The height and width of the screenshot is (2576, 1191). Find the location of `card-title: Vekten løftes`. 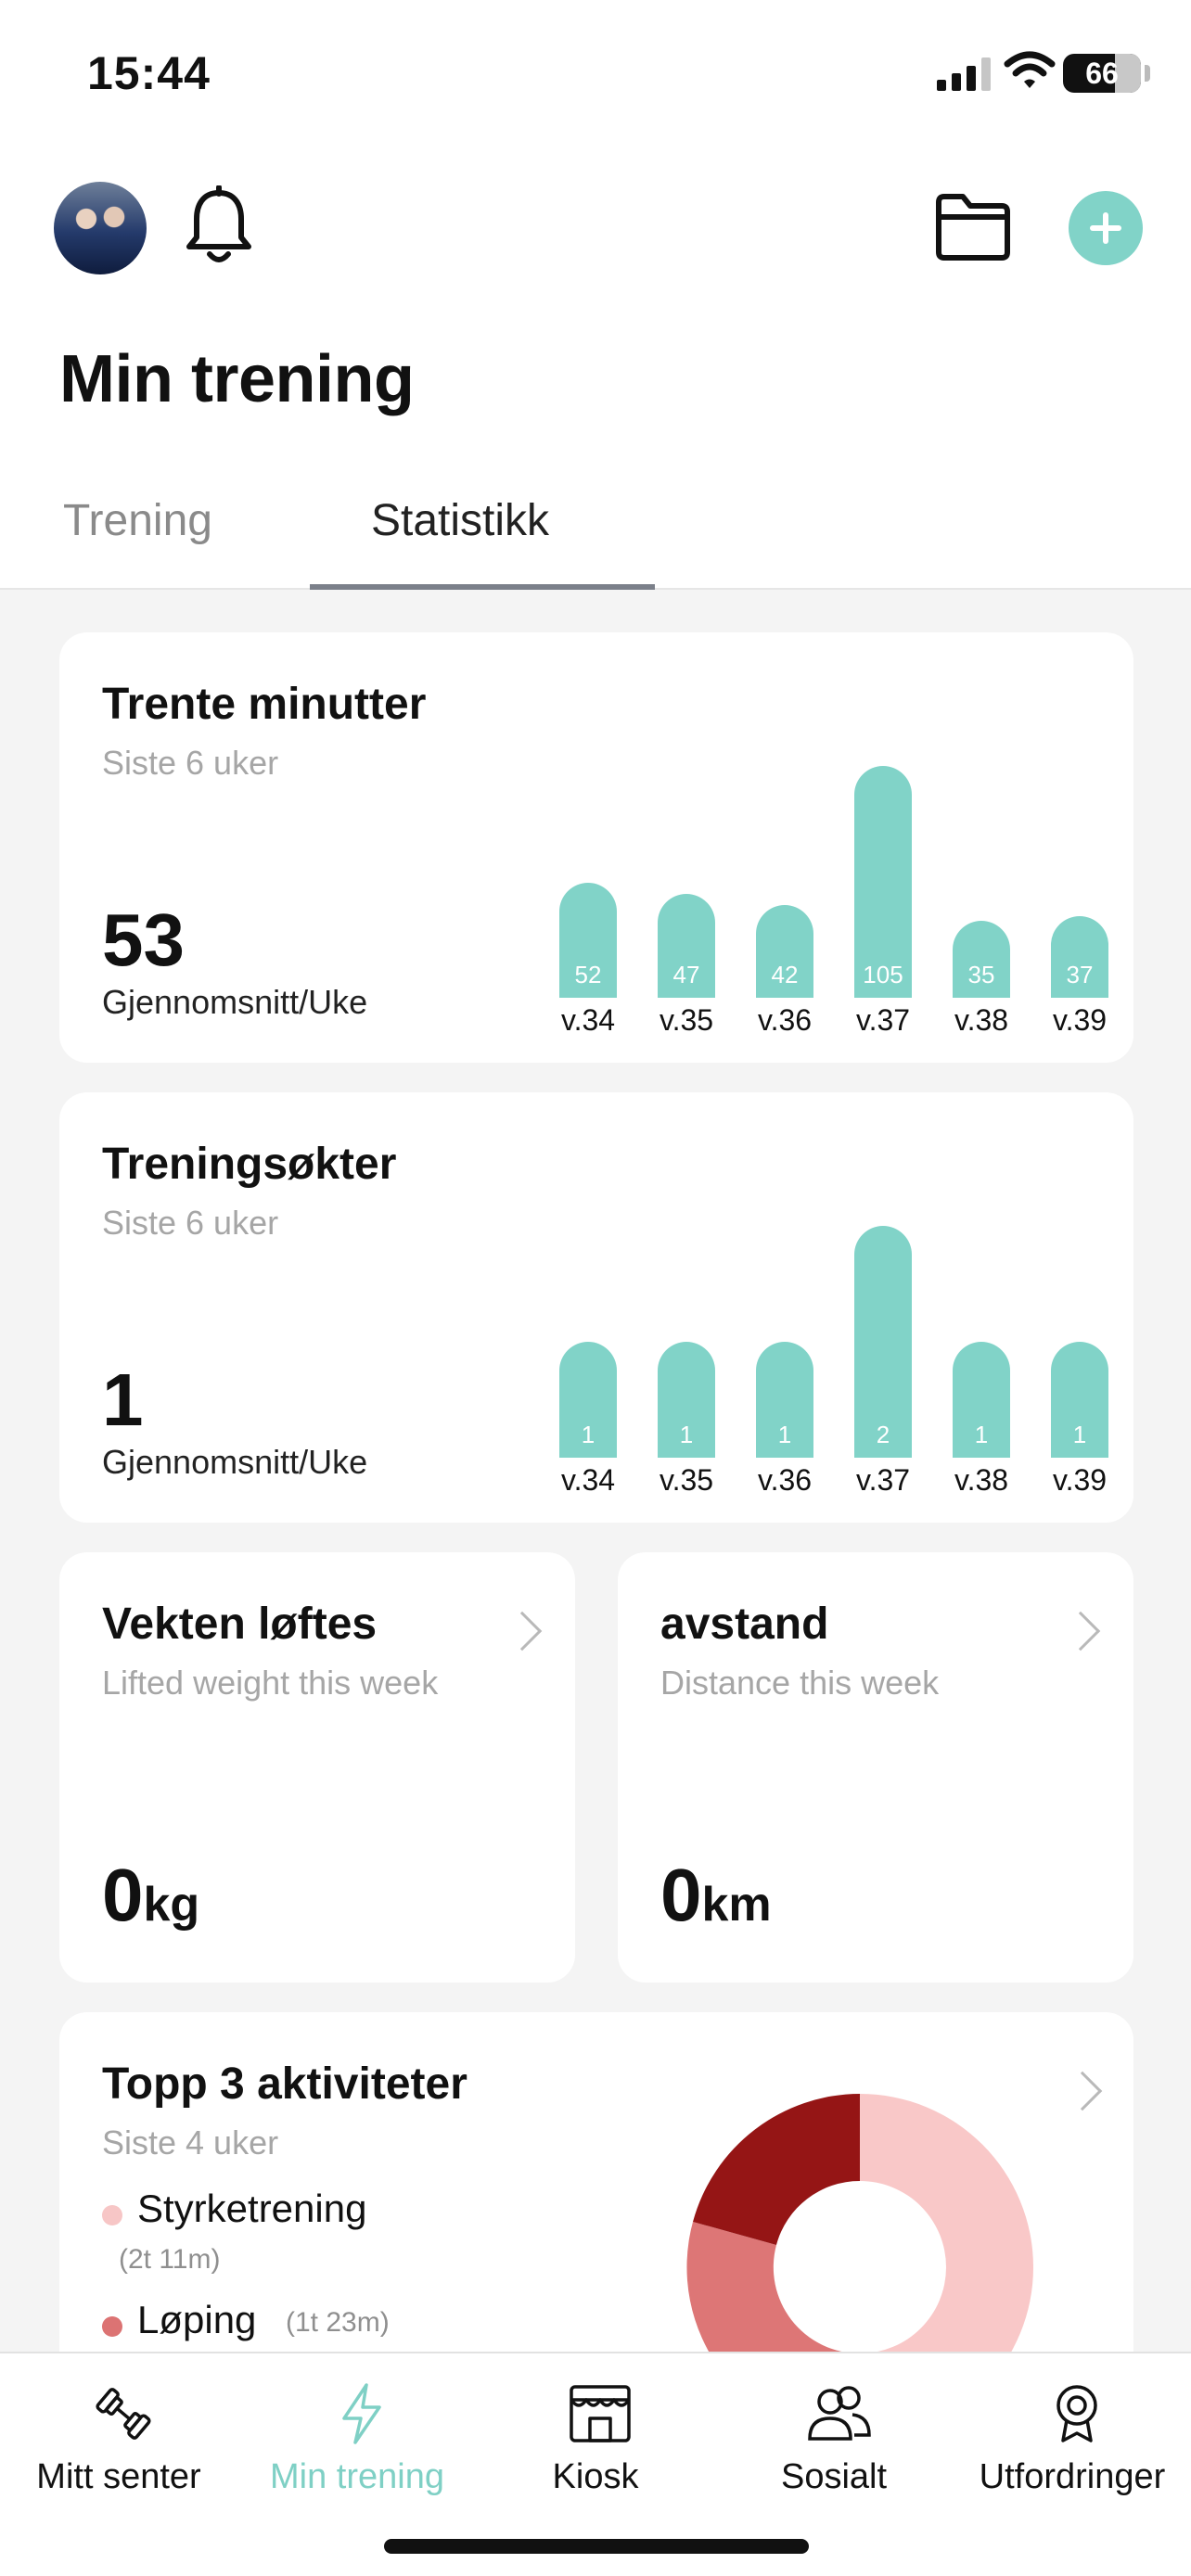

card-title: Vekten løftes is located at coordinates (240, 1625).